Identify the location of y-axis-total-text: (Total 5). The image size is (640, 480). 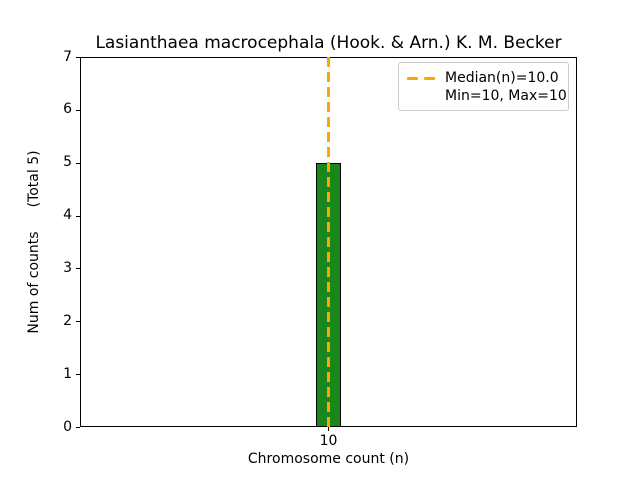
(34, 179).